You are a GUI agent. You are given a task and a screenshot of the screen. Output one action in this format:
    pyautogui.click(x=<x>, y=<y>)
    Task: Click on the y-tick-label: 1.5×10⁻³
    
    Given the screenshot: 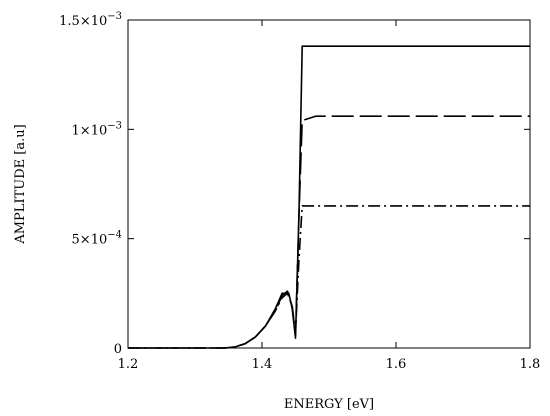 What is the action you would take?
    pyautogui.click(x=90, y=20)
    